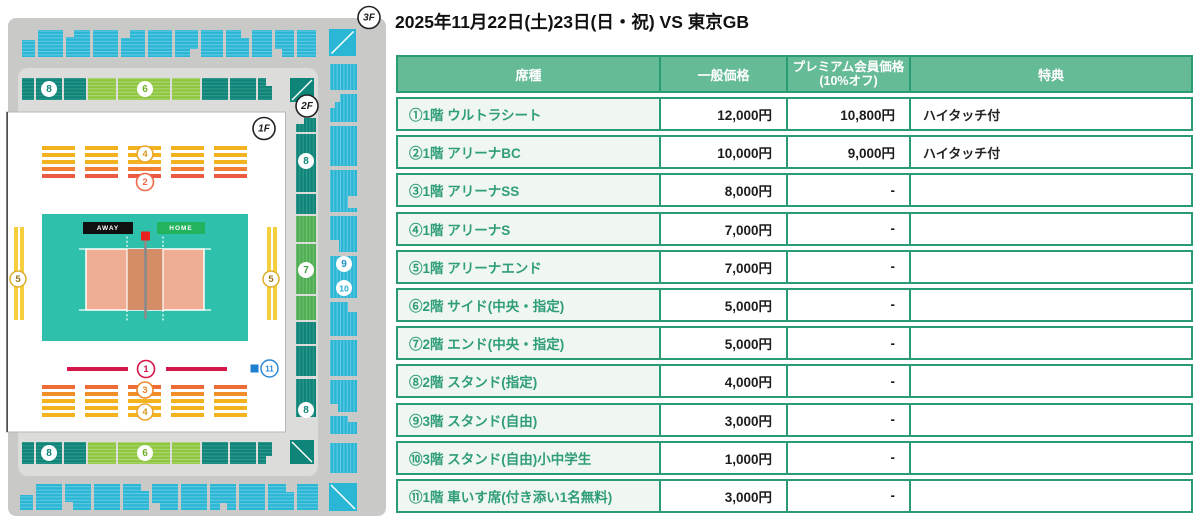 Image resolution: width=1200 pixels, height=532 pixels. Describe the element at coordinates (145, 236) in the screenshot. I see `net-marker` at that location.